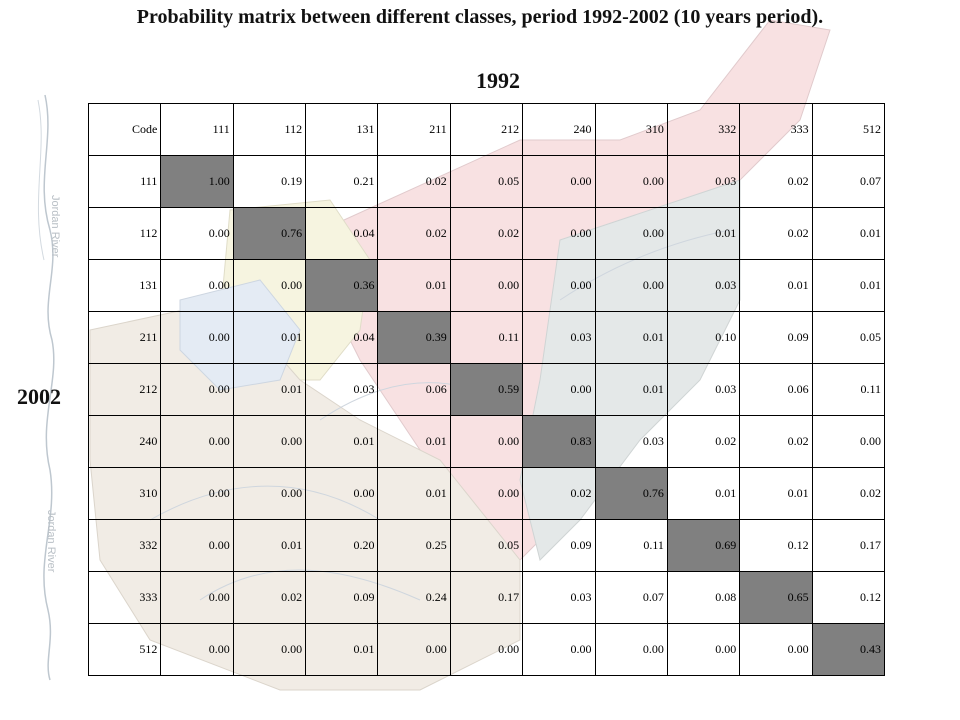 This screenshot has width=960, height=720. What do you see at coordinates (703, 337) in the screenshot?
I see `matrix-cell: 0.10` at bounding box center [703, 337].